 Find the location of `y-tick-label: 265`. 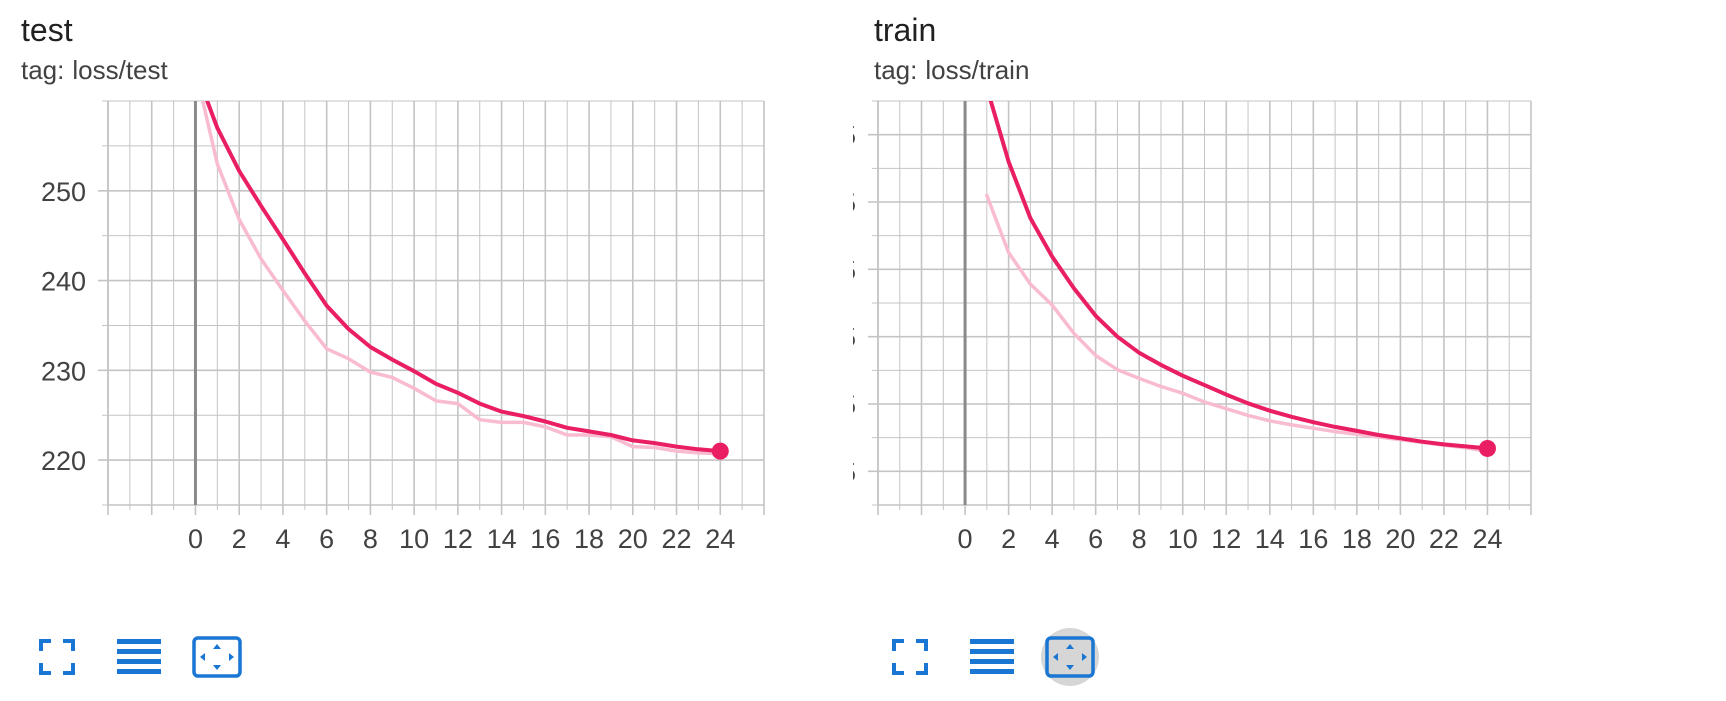

y-tick-label: 265 is located at coordinates (854, 136).